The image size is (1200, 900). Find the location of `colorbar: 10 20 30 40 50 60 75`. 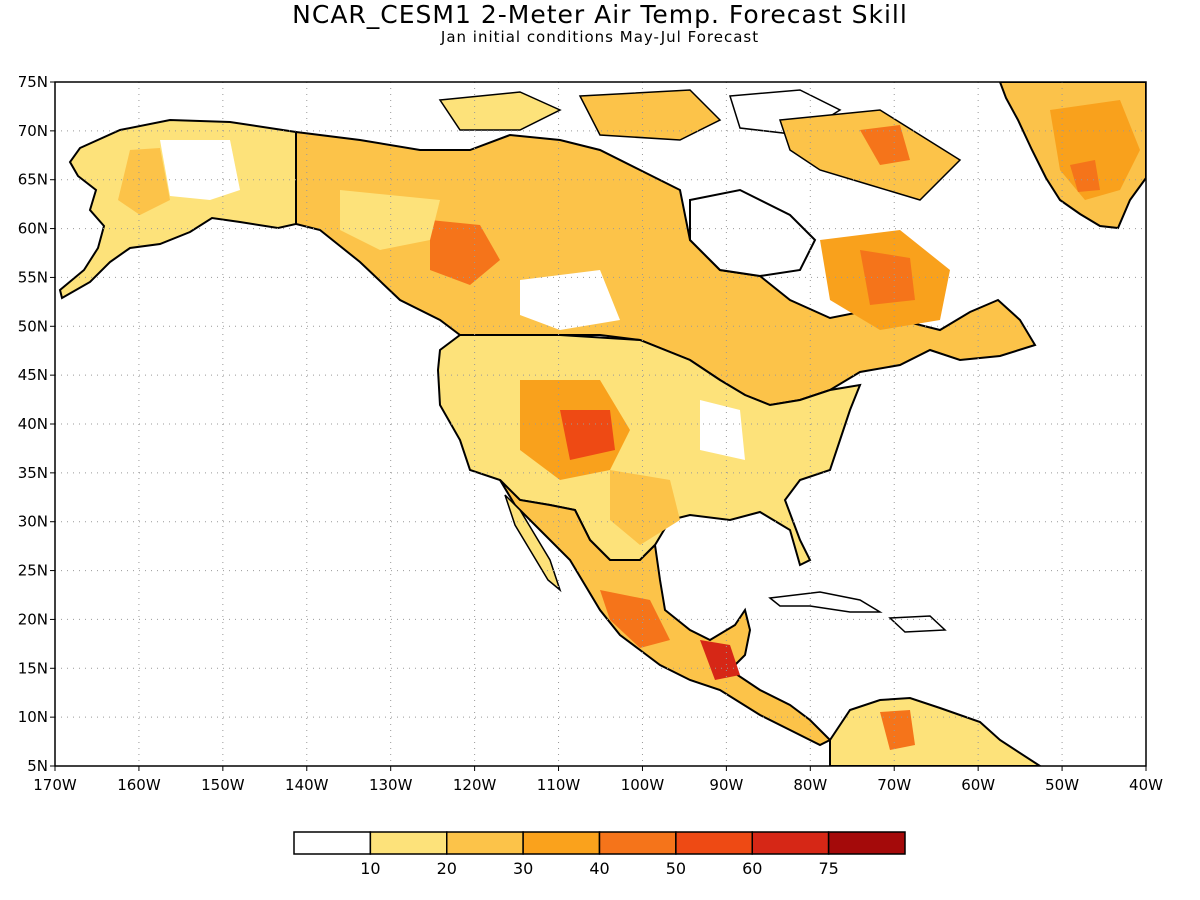

colorbar: 10 20 30 40 50 60 75 is located at coordinates (599, 854).